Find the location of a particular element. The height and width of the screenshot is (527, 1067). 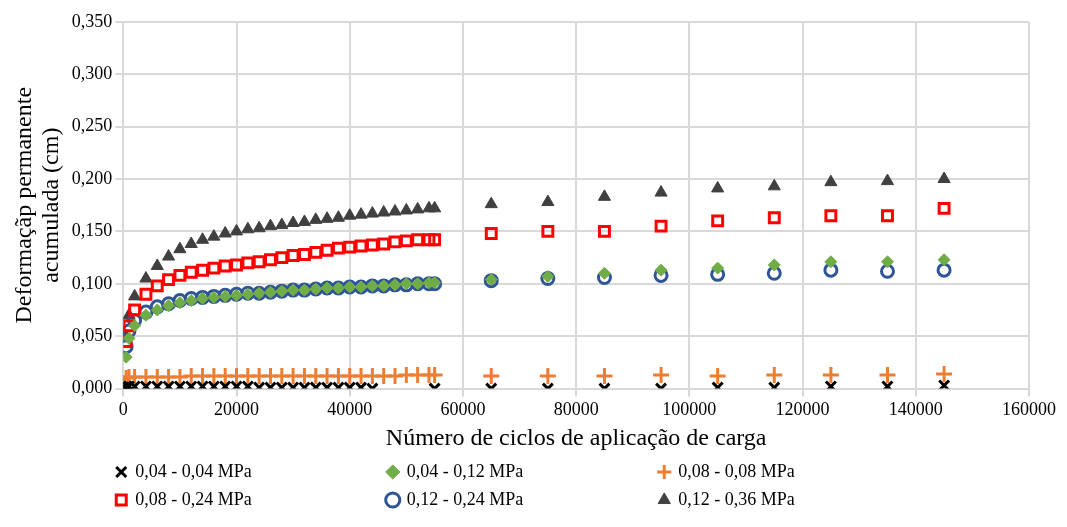

x-tick-label: 100000 is located at coordinates (689, 409).